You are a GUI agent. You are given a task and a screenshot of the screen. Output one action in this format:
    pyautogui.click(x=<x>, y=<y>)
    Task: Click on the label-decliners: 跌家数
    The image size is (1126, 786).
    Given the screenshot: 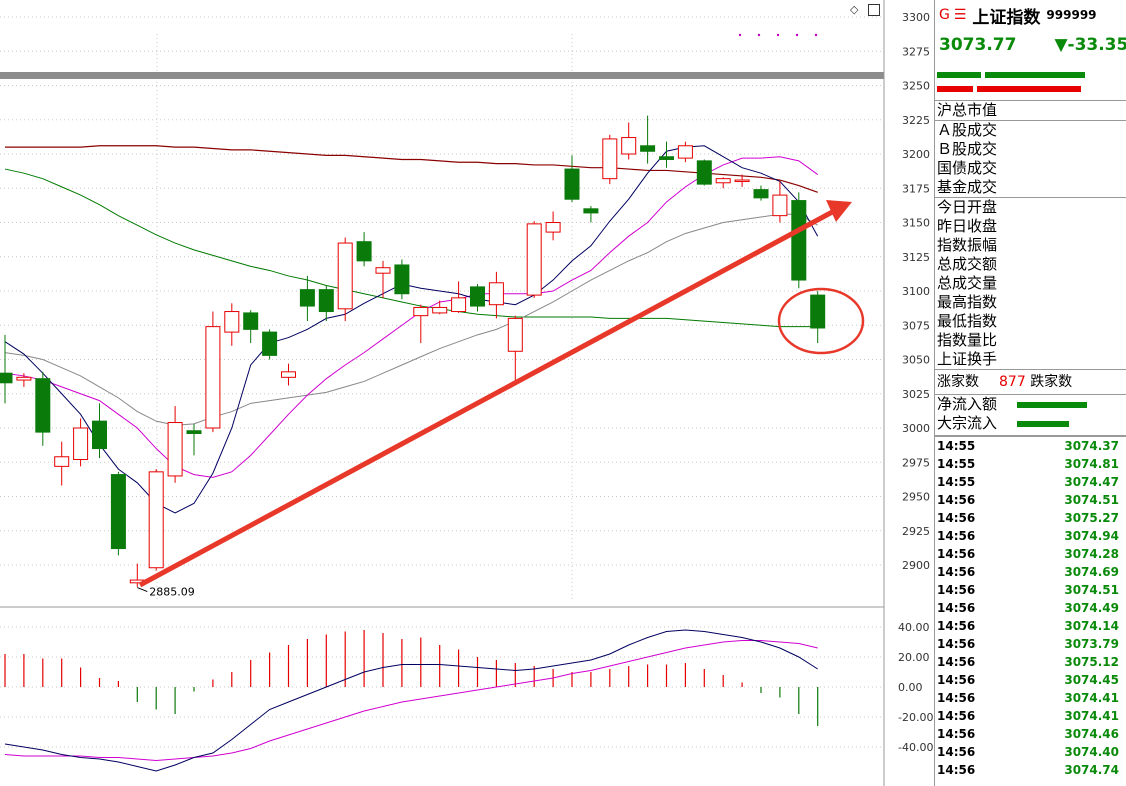 What is the action you would take?
    pyautogui.click(x=1051, y=382)
    